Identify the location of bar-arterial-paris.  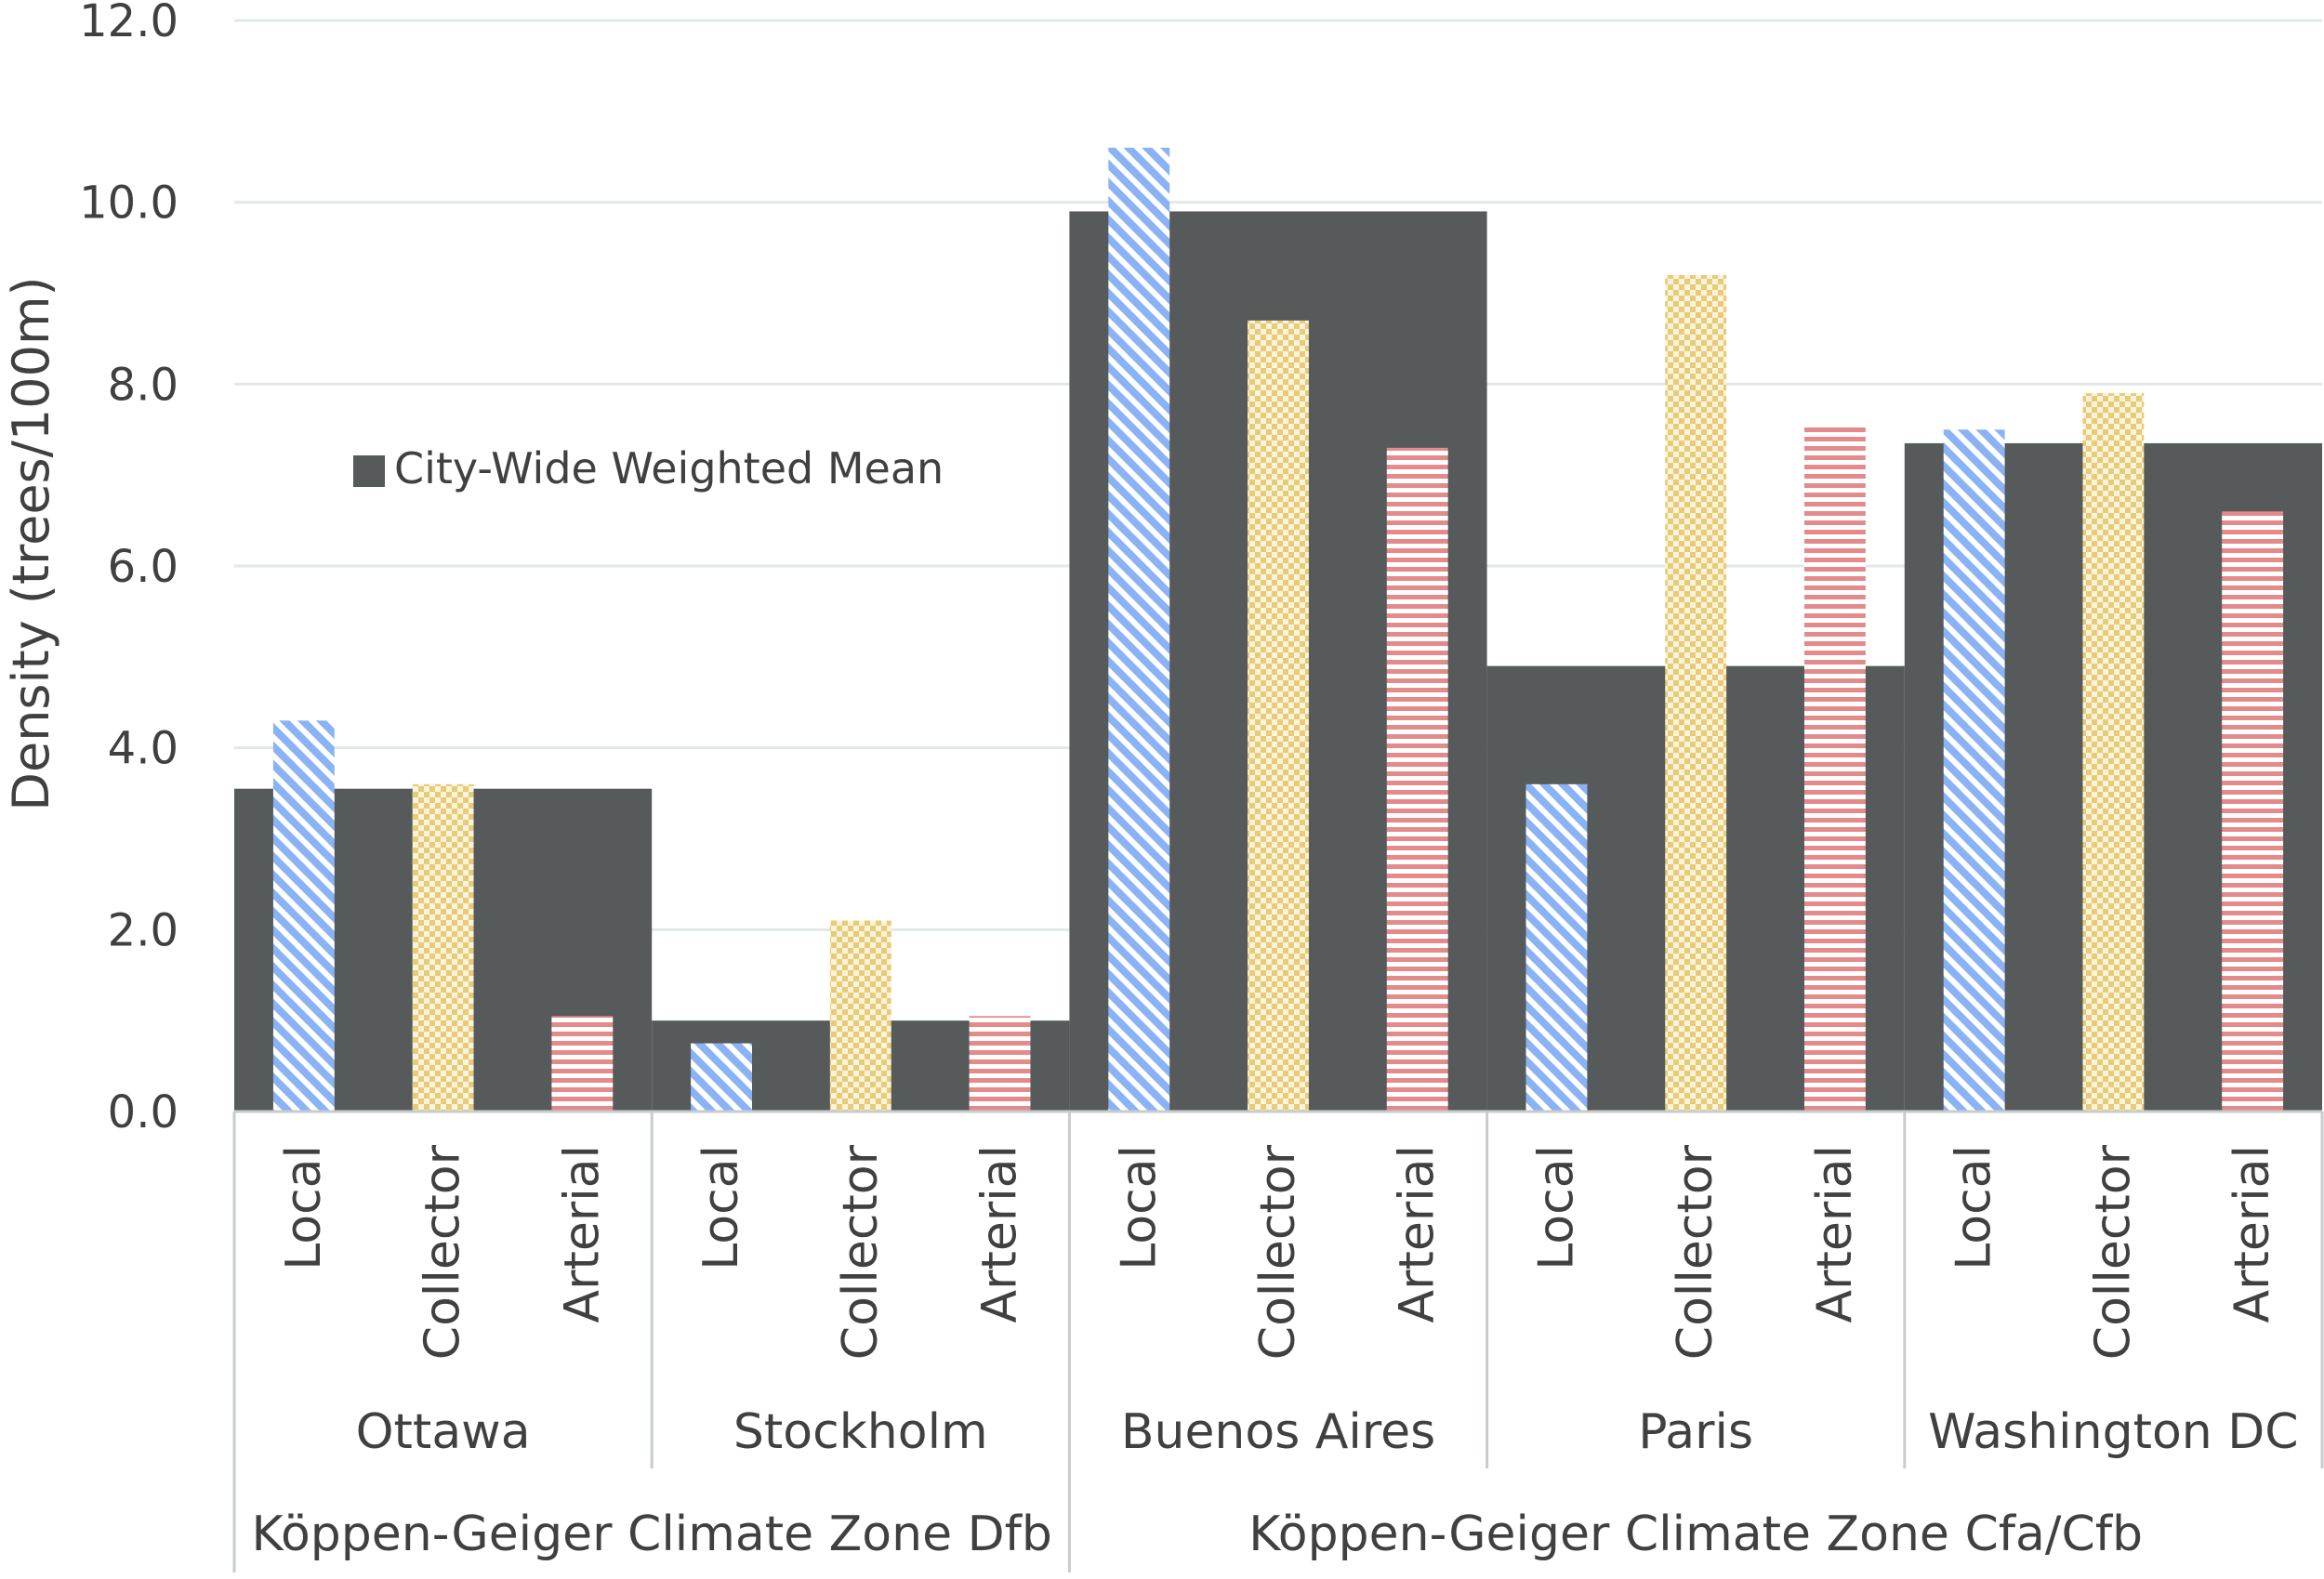
(1834, 768).